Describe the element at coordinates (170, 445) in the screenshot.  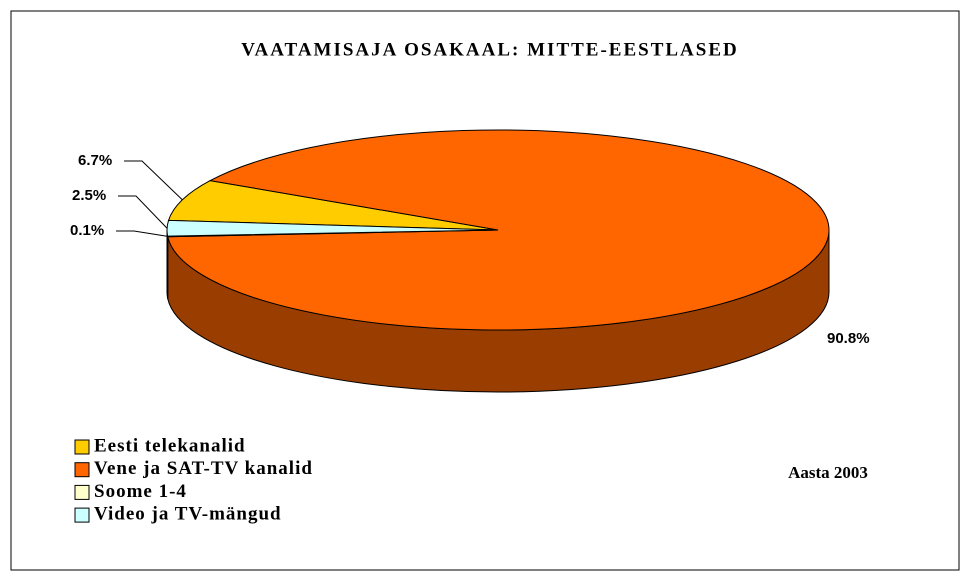
I see `legend-label: Eesti telekanalid` at that location.